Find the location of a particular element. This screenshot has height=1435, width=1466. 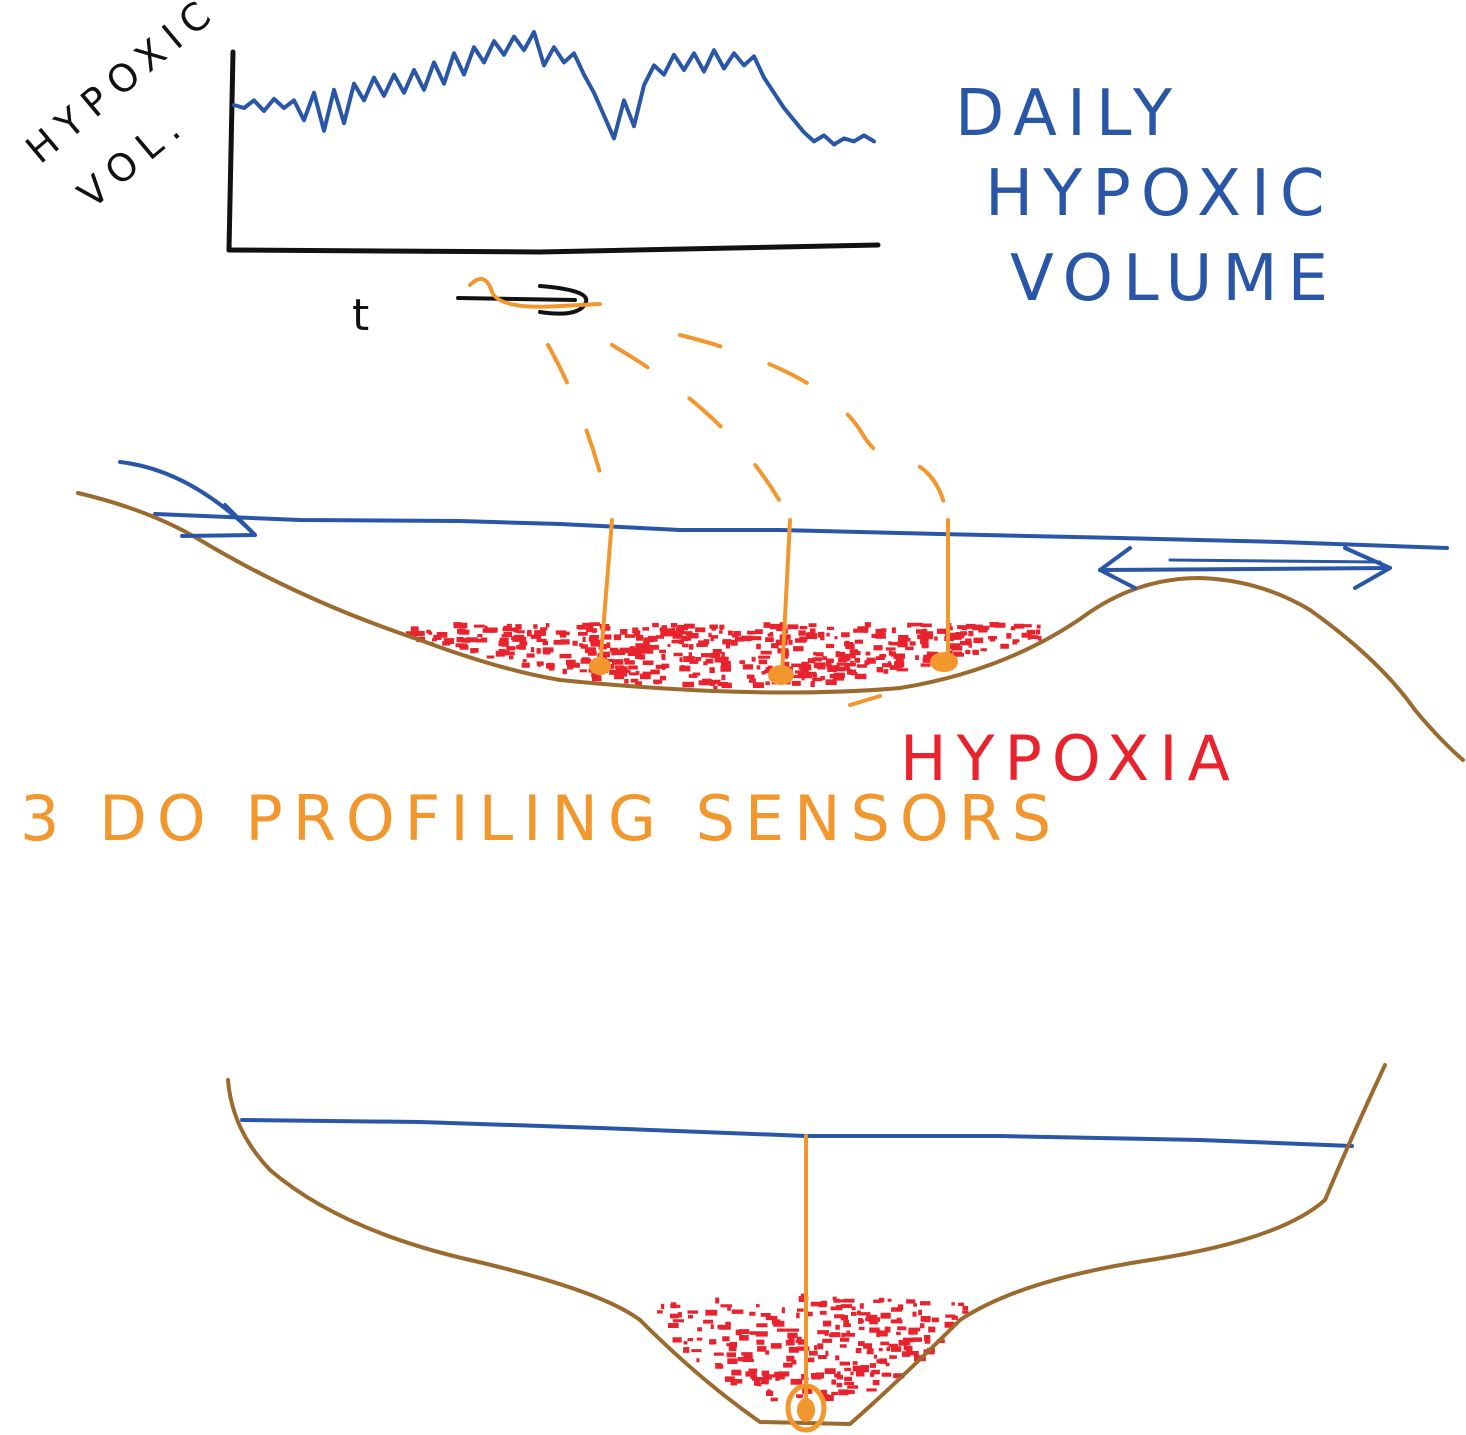

y-axis is located at coordinates (231, 151).